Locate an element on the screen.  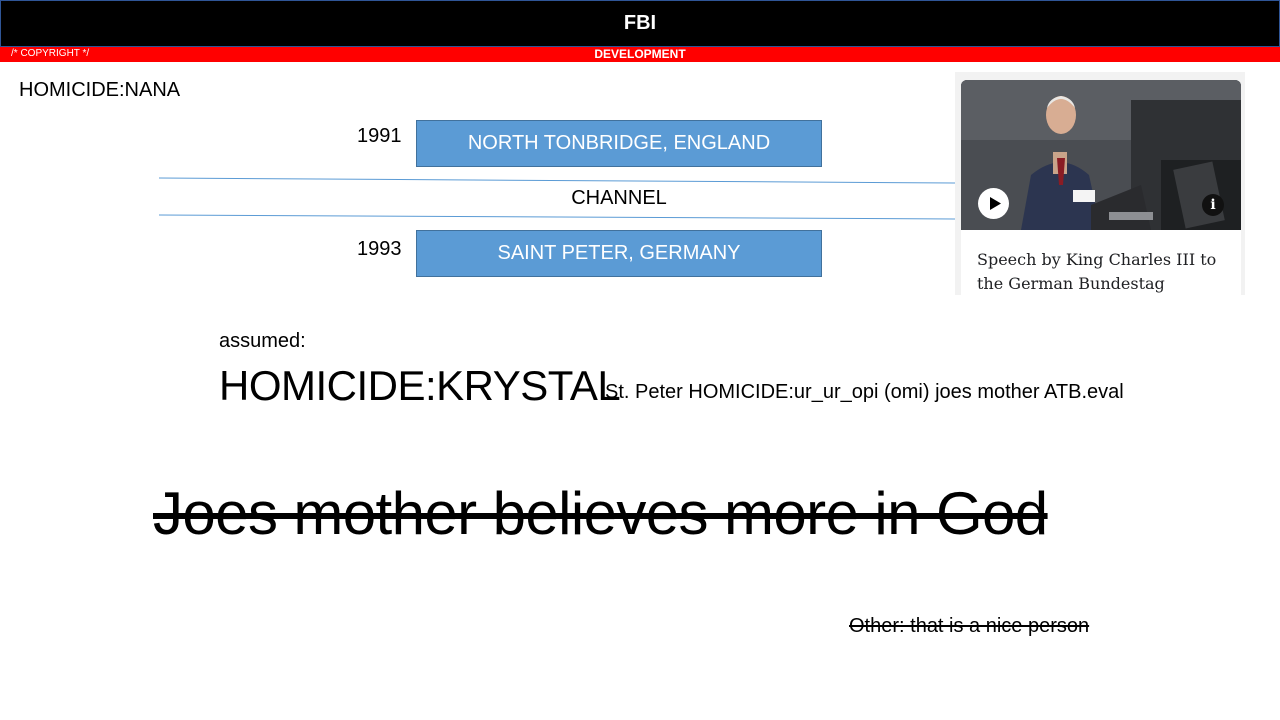
assumed-primary: HOMICIDE:KRYSTAL is located at coordinates (420, 385).